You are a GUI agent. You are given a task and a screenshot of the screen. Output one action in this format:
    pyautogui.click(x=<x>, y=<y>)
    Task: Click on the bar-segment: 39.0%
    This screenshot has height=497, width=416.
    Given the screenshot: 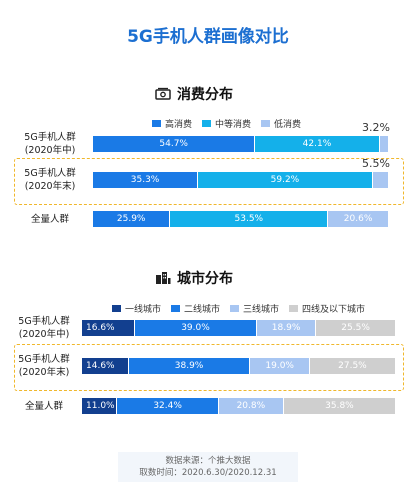 What is the action you would take?
    pyautogui.click(x=195, y=328)
    